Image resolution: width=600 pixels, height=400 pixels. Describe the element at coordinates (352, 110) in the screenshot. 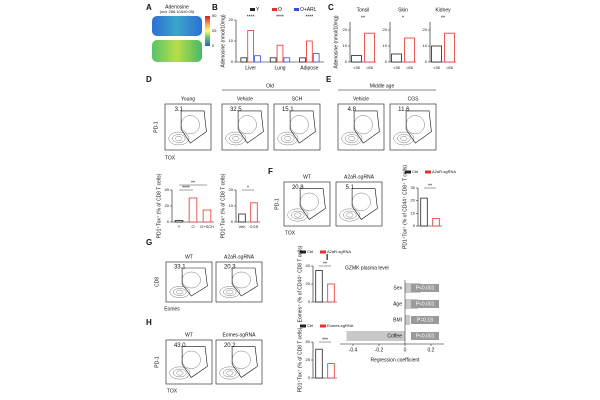

I see `gate-value: 4.8` at that location.